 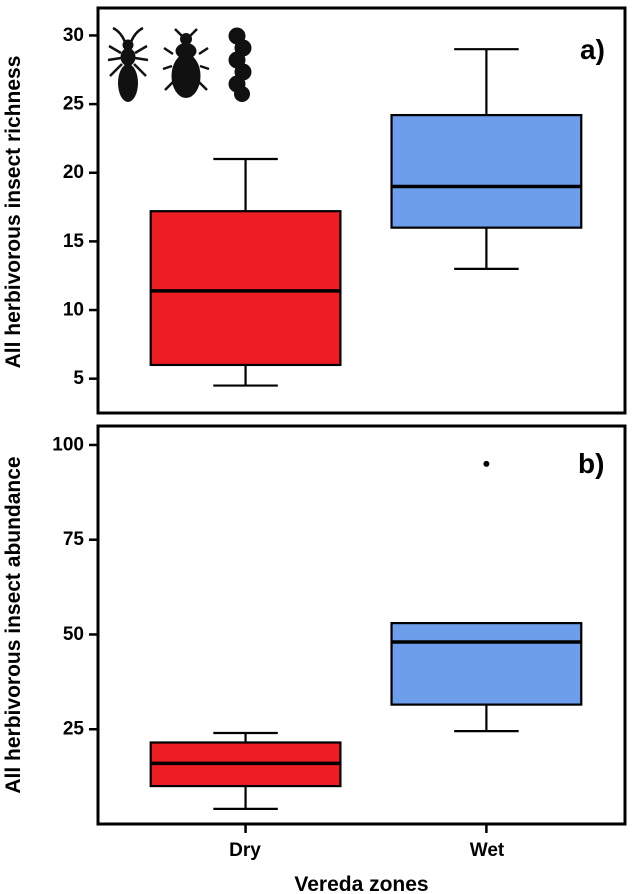 What do you see at coordinates (74, 539) in the screenshot?
I see `y-tick-label: 75` at bounding box center [74, 539].